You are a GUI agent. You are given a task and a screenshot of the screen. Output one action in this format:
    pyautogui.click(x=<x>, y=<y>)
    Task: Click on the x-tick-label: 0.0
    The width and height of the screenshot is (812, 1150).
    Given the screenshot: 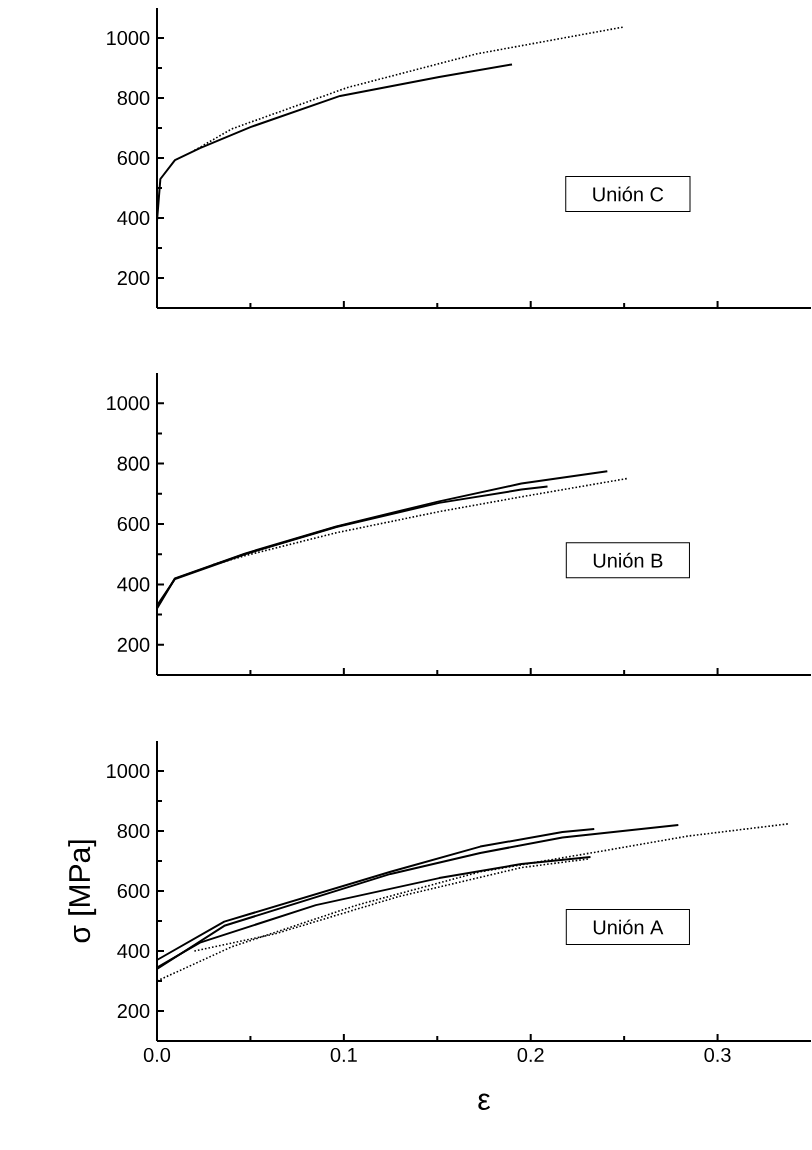 What is the action you would take?
    pyautogui.click(x=157, y=1055)
    